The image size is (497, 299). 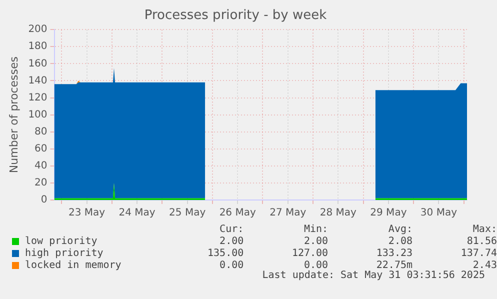 I want to click on text: Cur:, so click(x=231, y=230).